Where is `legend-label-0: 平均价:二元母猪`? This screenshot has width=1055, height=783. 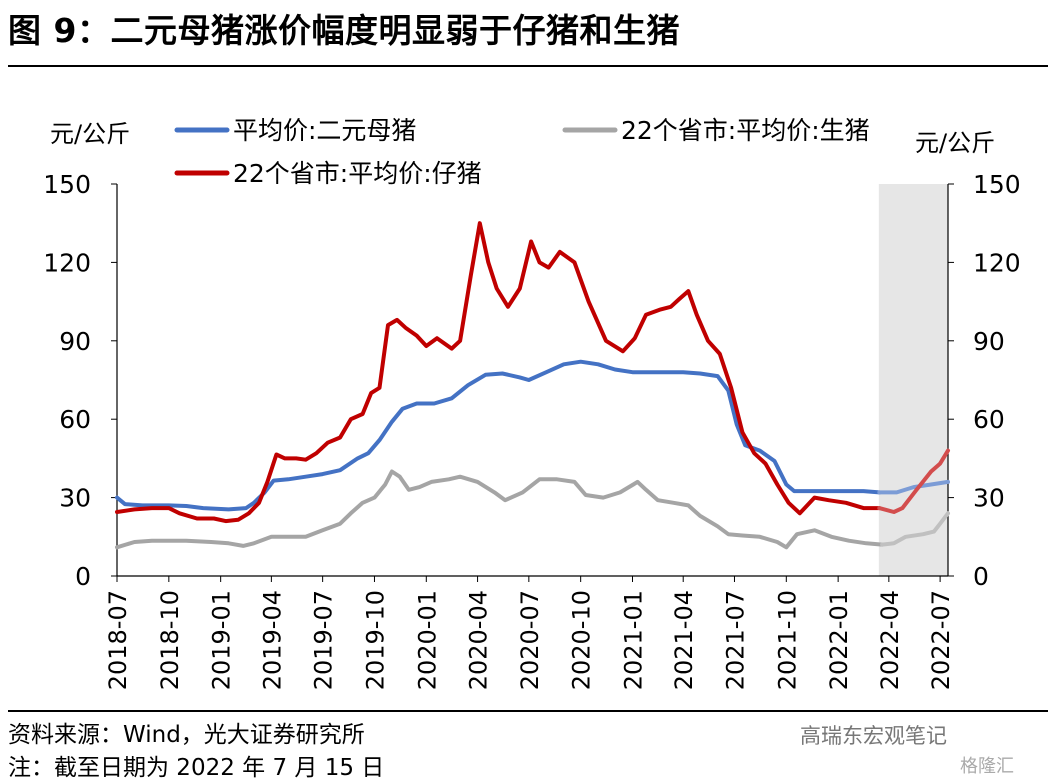 legend-label-0: 平均价:二元母猪 is located at coordinates (324, 130).